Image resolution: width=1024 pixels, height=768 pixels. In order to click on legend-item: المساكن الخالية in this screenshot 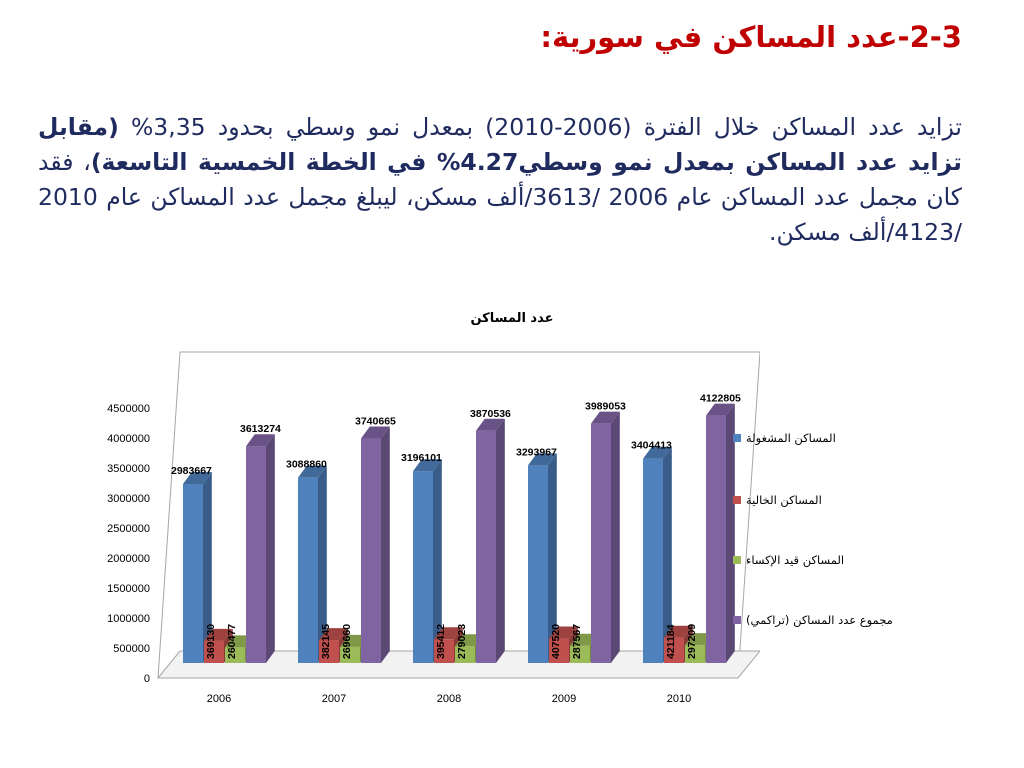, I will do `click(777, 500)`.